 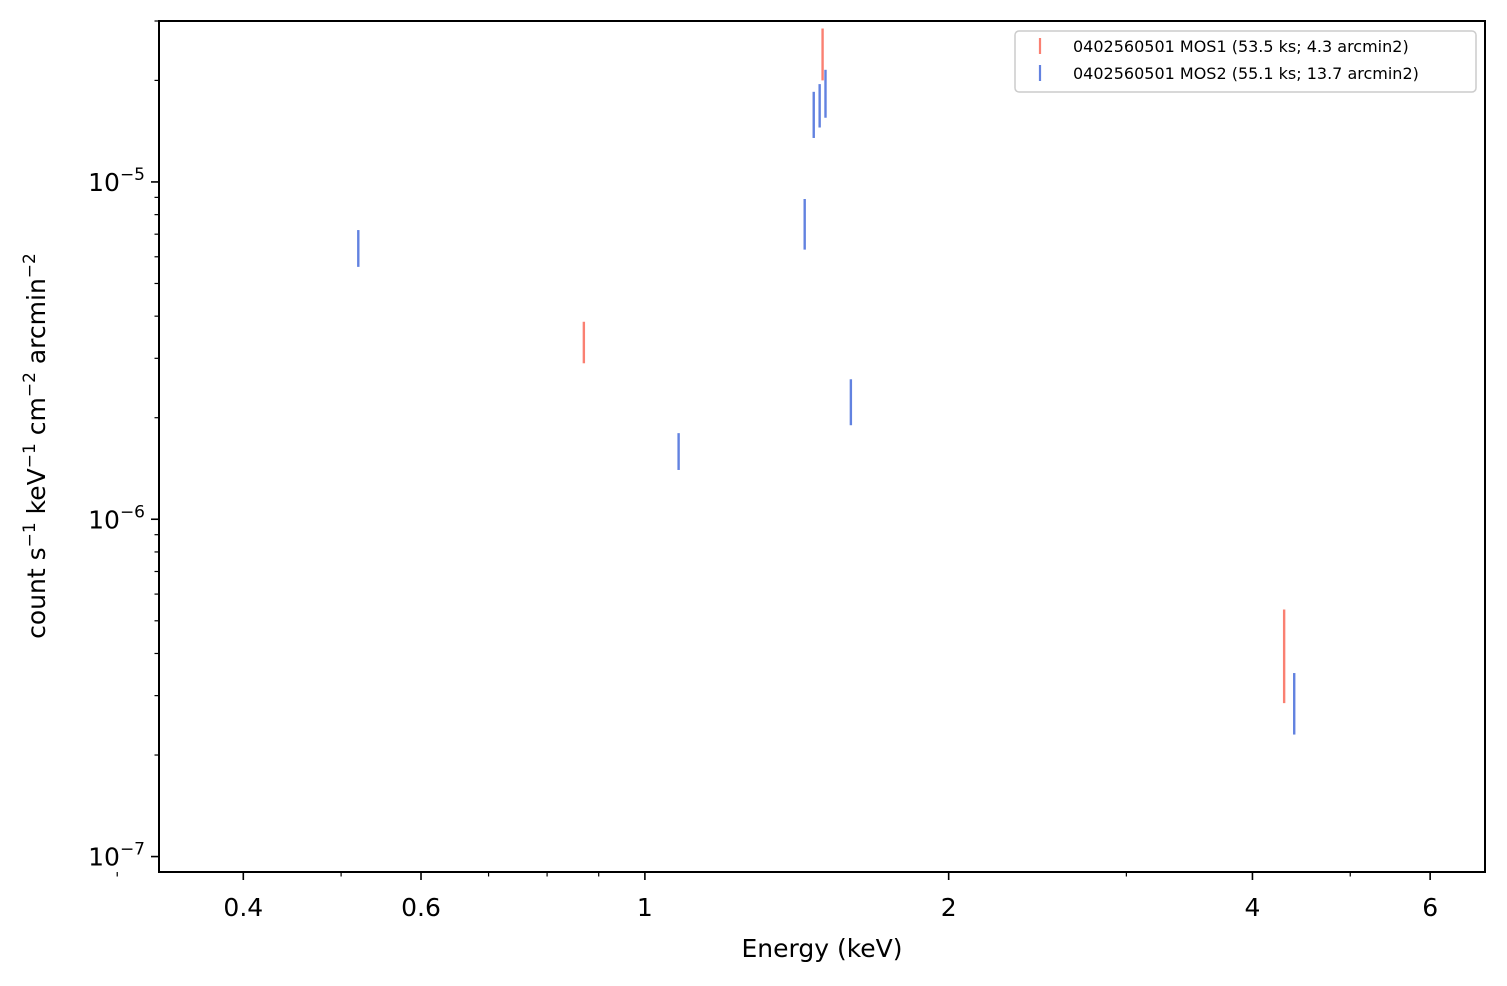 I want to click on legend-label: 0402560501 MOS2 (55.1 ks; 13.7 arcmin2), so click(x=1246, y=73).